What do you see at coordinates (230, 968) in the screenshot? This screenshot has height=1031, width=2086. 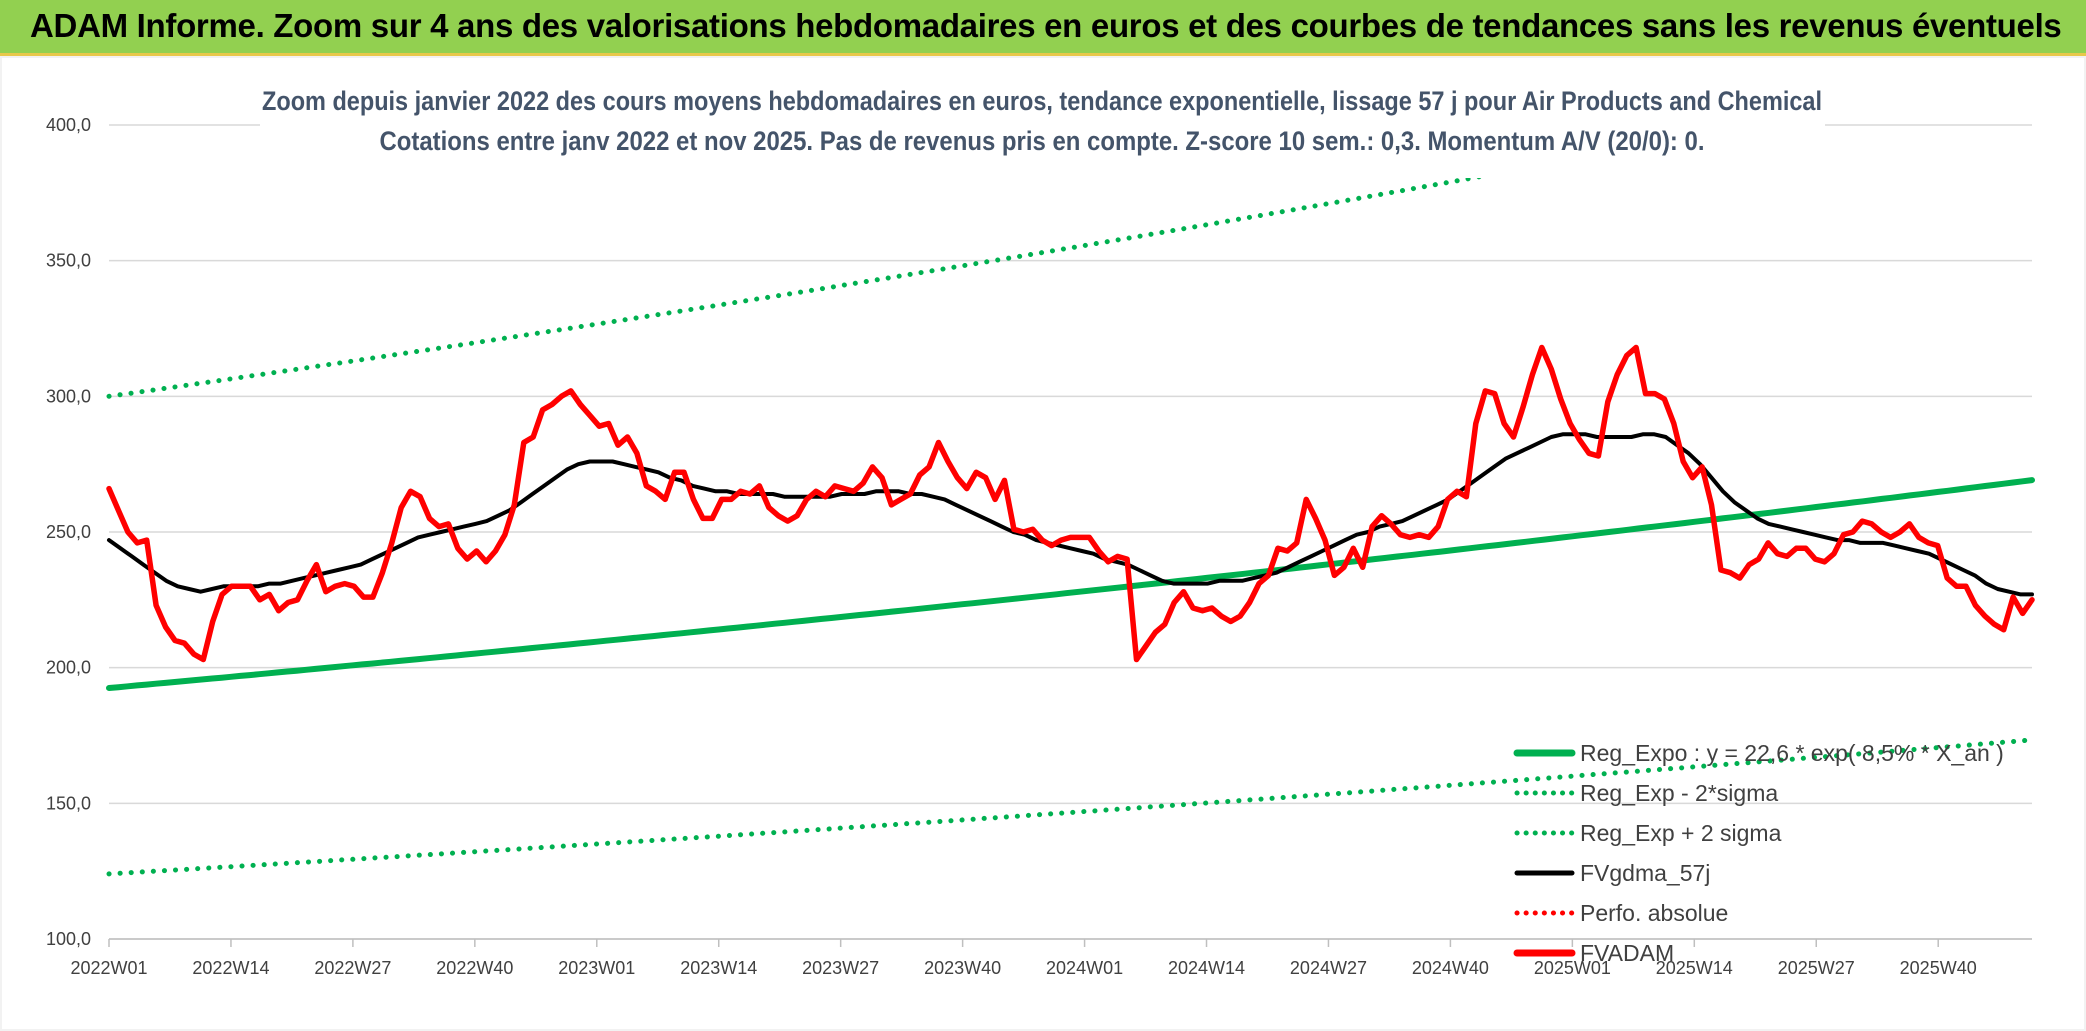 I see `x-tick-label: 2022W14` at bounding box center [230, 968].